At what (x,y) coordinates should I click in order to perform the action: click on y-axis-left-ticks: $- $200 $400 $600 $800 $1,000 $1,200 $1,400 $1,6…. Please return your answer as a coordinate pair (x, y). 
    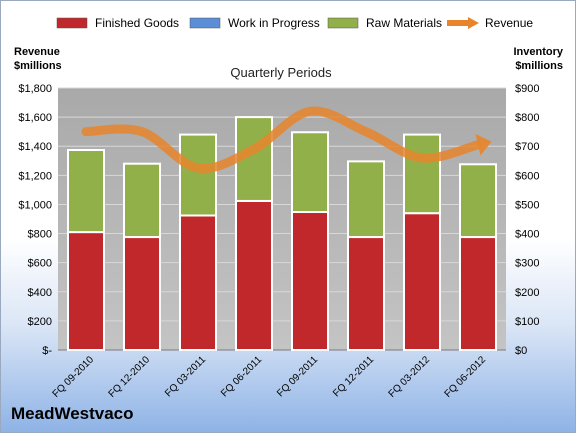
    Looking at the image, I should click on (35, 220).